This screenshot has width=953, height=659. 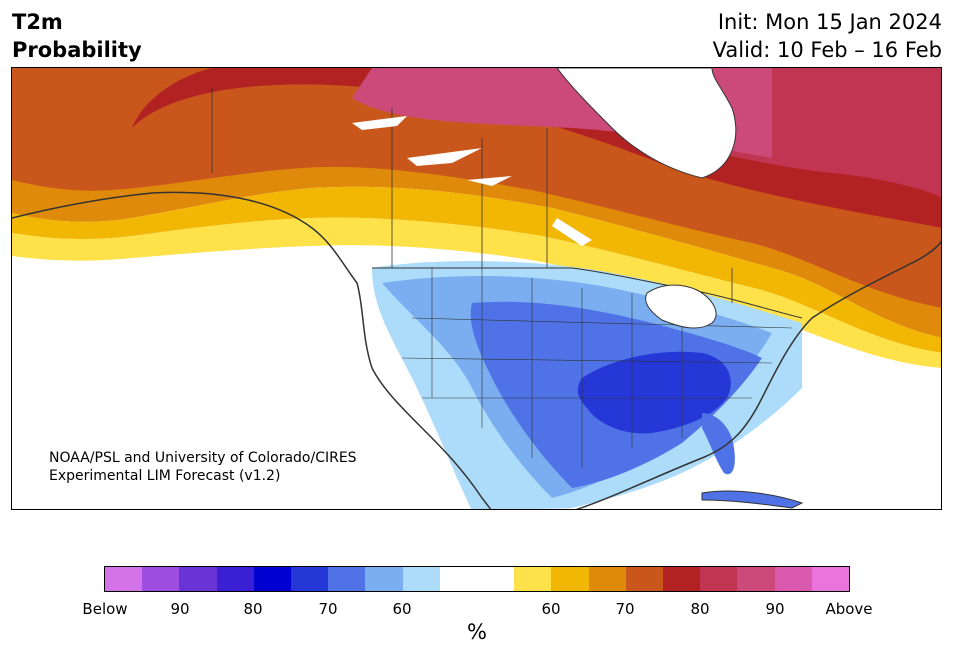 What do you see at coordinates (77, 50) in the screenshot?
I see `title-type: Probability` at bounding box center [77, 50].